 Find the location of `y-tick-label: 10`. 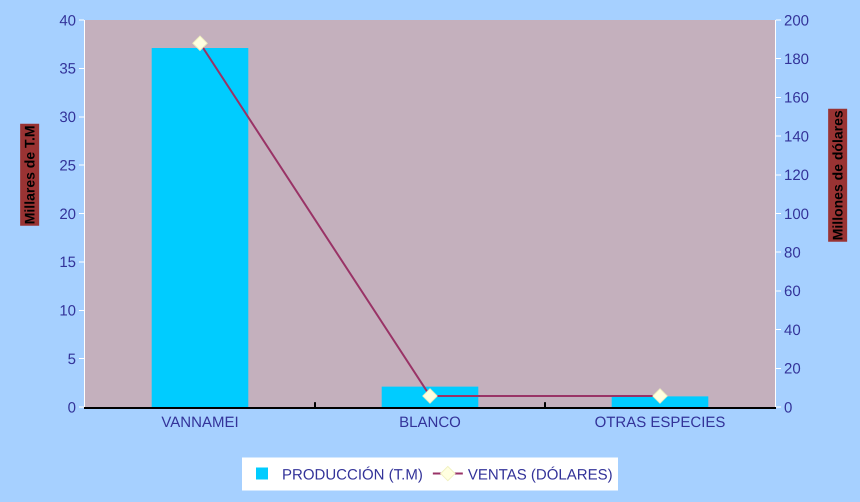

y-tick-label: 10 is located at coordinates (67, 311).